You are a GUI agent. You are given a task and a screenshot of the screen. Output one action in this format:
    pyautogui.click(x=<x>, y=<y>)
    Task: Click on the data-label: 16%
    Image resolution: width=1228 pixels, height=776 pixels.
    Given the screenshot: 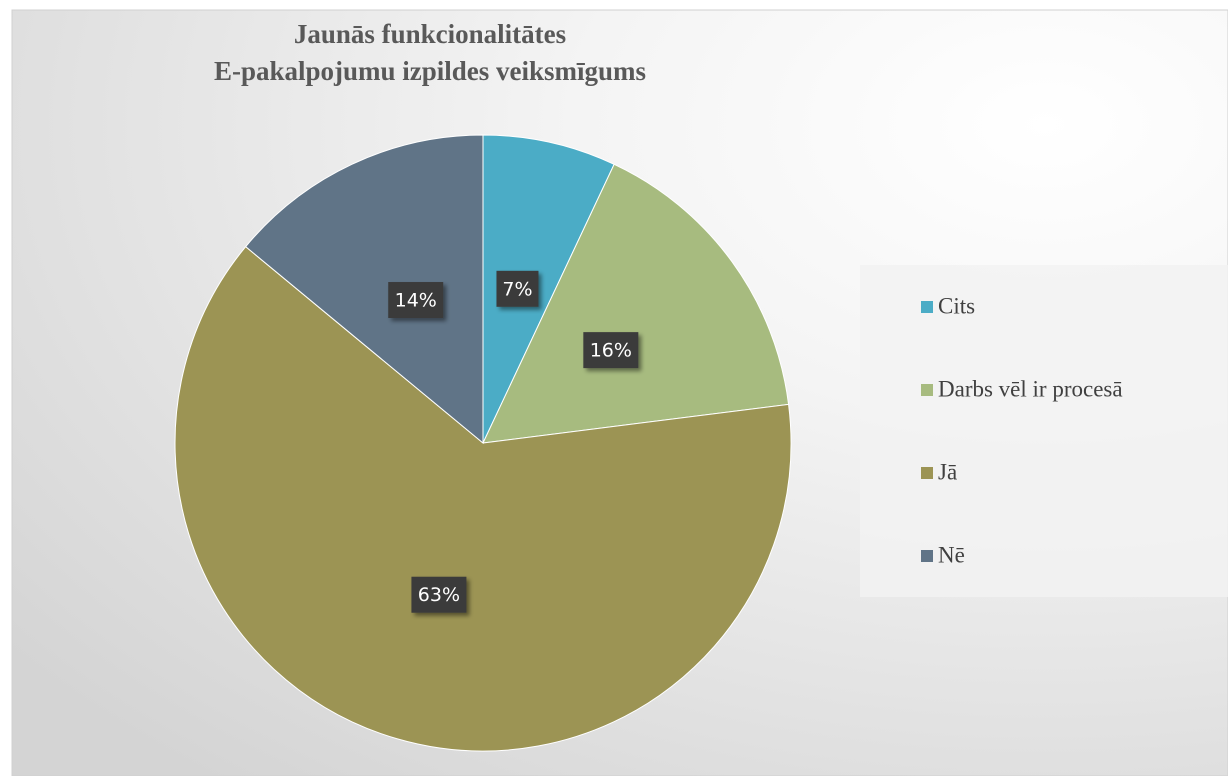 What is the action you would take?
    pyautogui.click(x=611, y=351)
    